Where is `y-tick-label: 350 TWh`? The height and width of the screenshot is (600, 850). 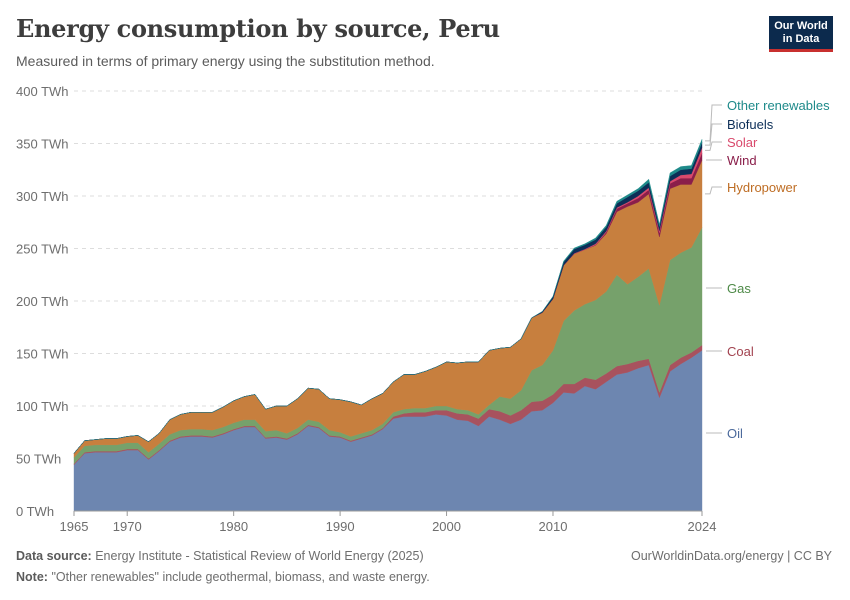 y-tick-label: 350 TWh is located at coordinates (42, 144).